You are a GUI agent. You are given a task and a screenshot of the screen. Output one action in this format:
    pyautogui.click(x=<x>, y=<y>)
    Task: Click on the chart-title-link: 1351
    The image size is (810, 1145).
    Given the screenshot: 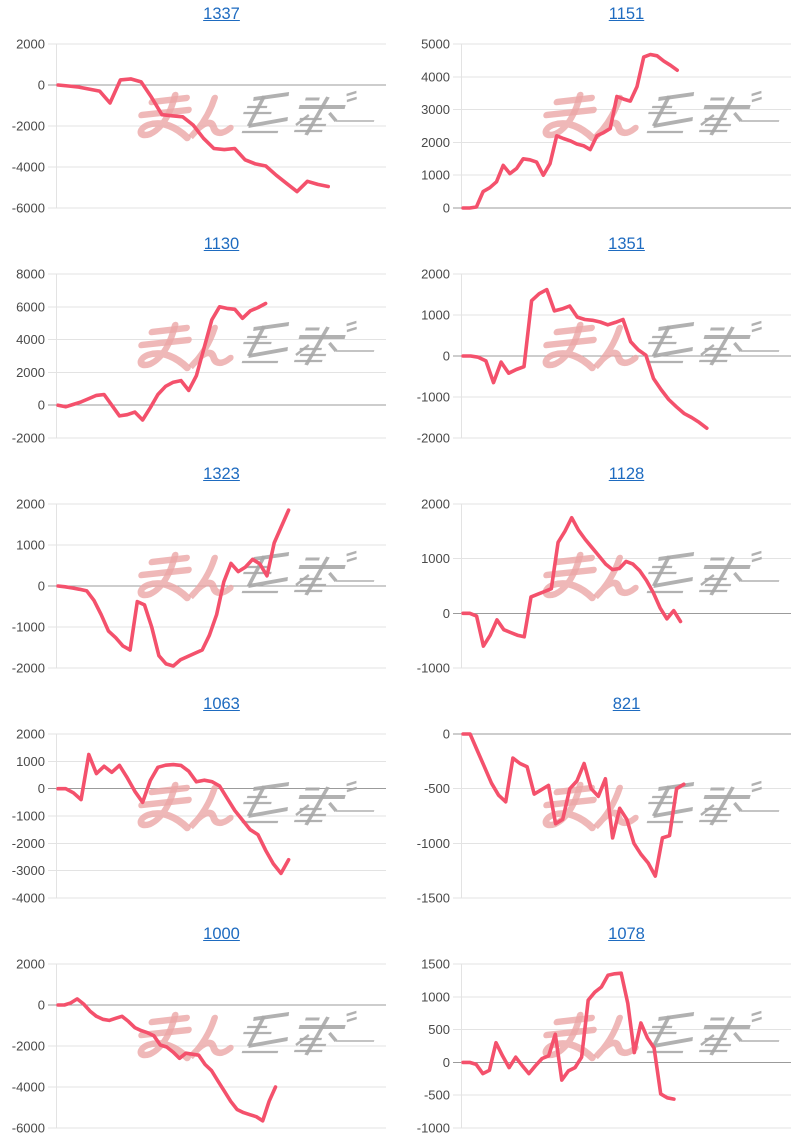 What is the action you would take?
    pyautogui.click(x=626, y=244)
    